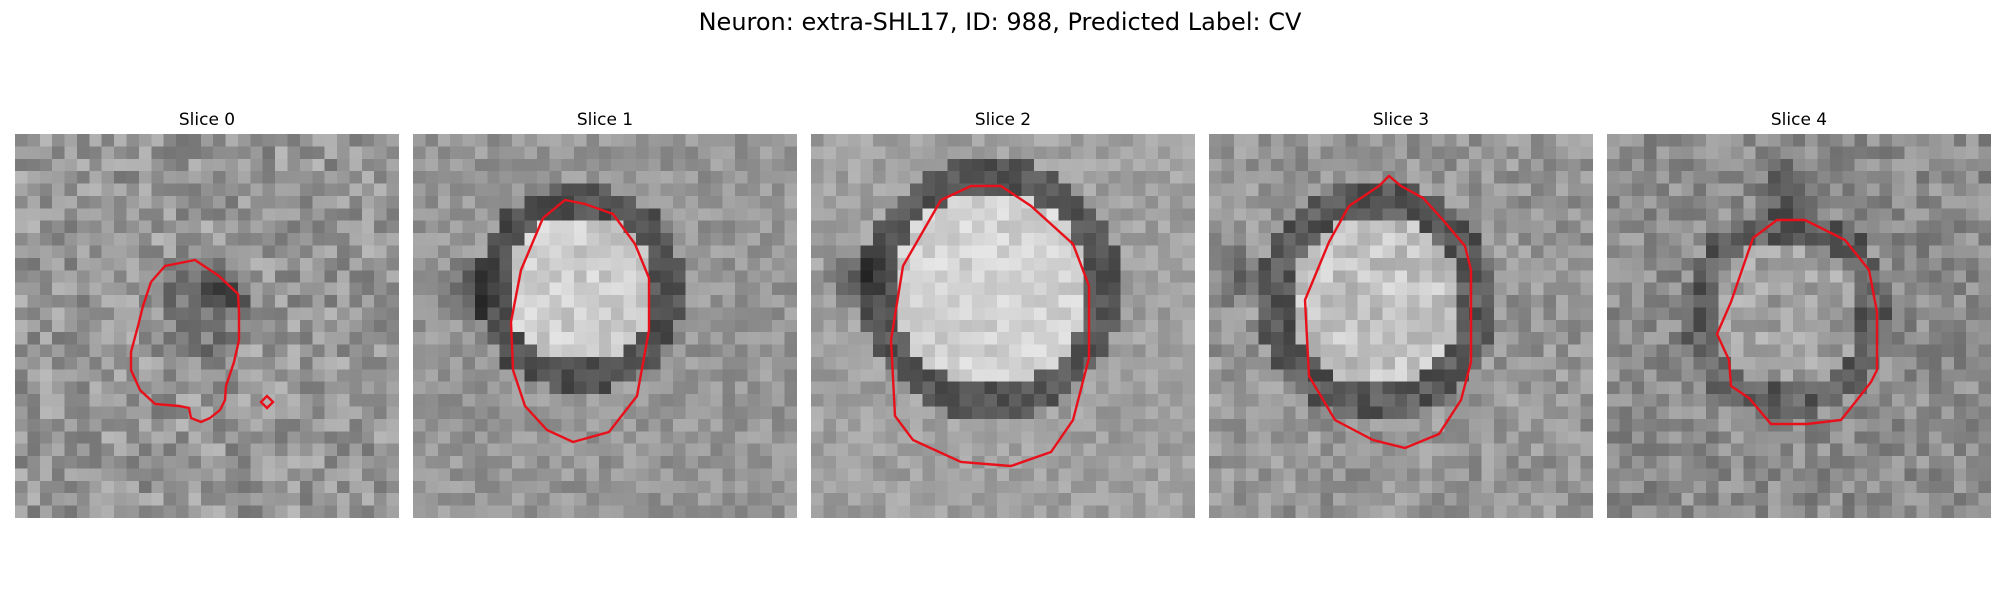 This screenshot has height=600, width=2000. I want to click on slice-panel-0: Slice 0, so click(207, 313).